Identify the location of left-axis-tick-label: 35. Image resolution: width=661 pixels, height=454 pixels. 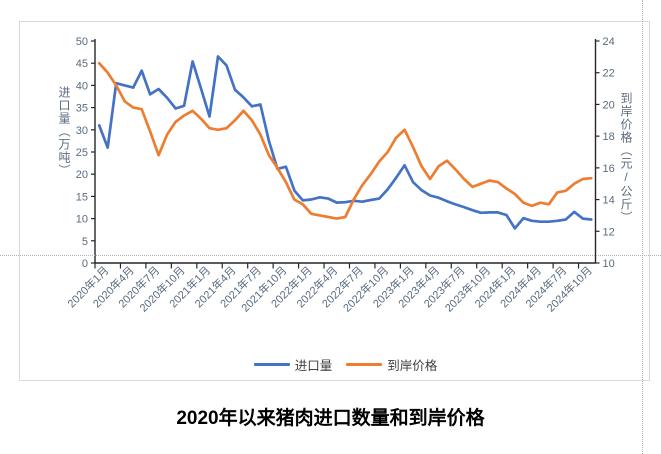
(82, 109).